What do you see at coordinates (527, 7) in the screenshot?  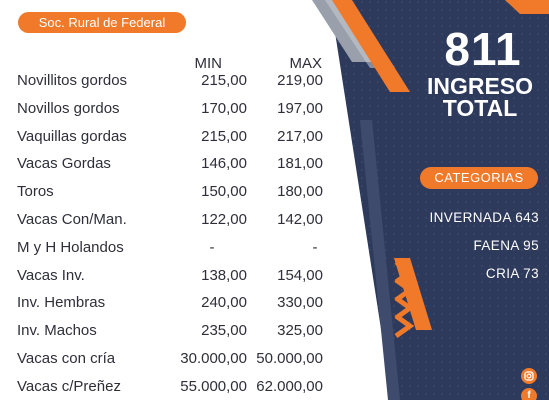 I see `orange-corner-accent` at bounding box center [527, 7].